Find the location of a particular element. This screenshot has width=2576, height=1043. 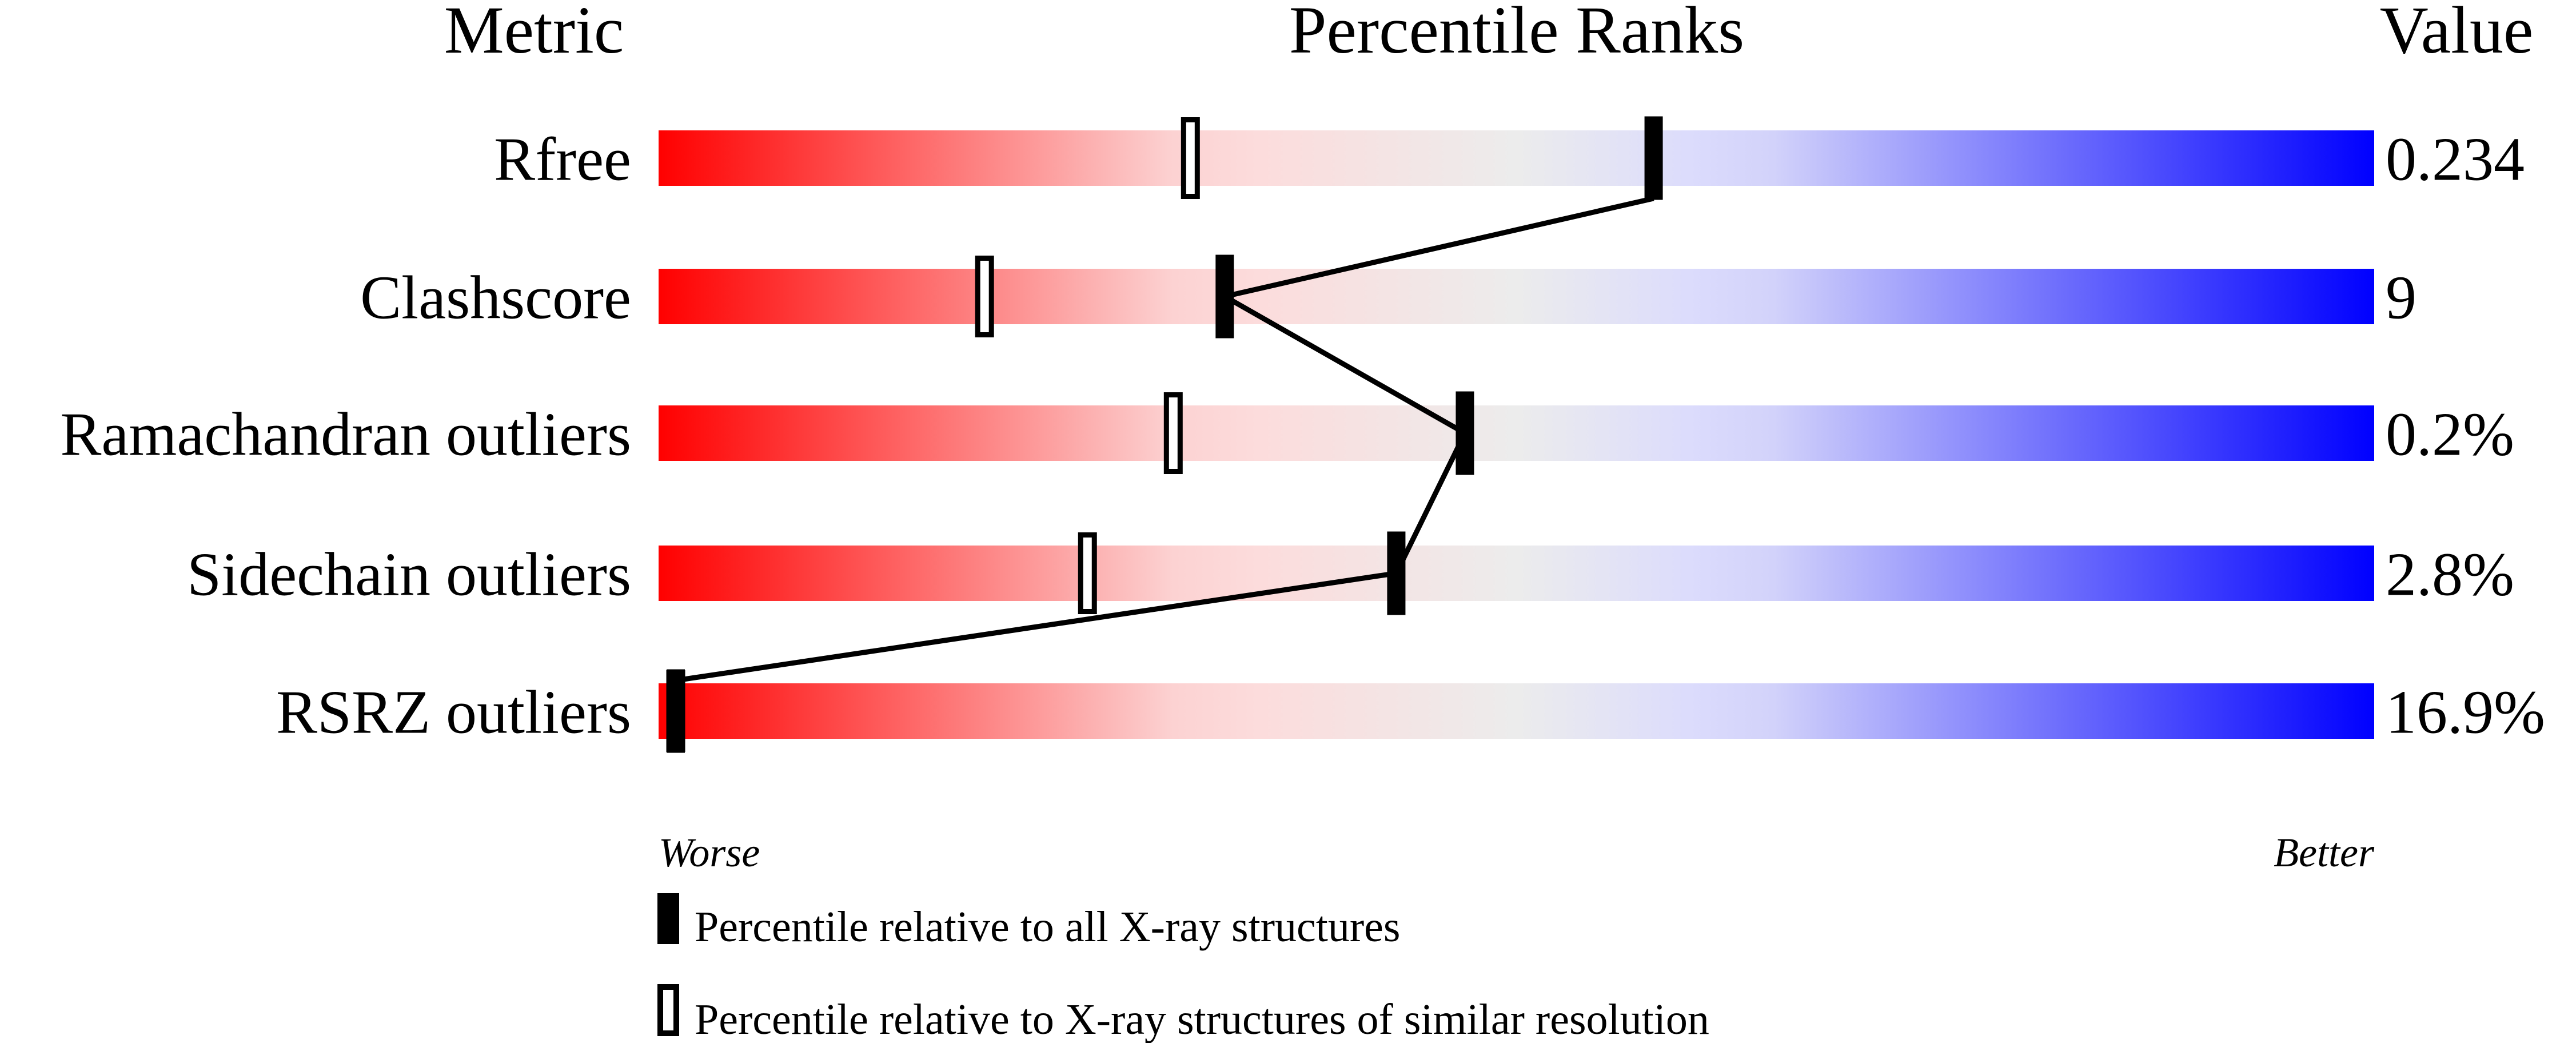

legend-open-marker is located at coordinates (668, 1010).